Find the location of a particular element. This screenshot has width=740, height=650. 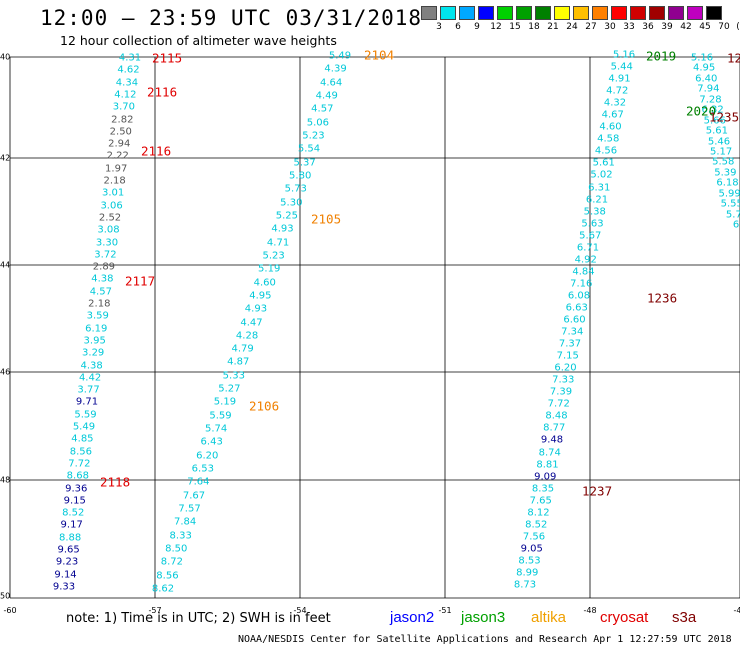

lon-label: -48 is located at coordinates (590, 610).